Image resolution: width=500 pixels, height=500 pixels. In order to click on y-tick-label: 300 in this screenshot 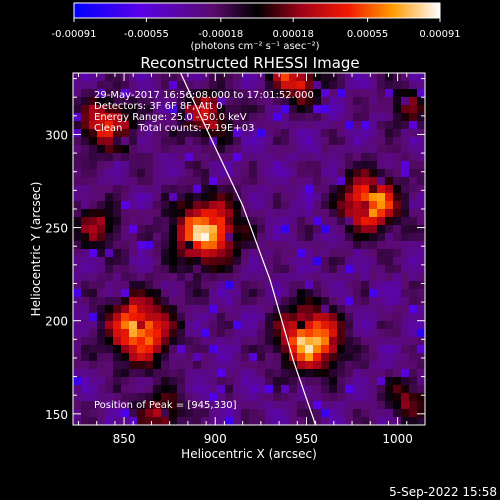, I will do `click(56, 135)`.